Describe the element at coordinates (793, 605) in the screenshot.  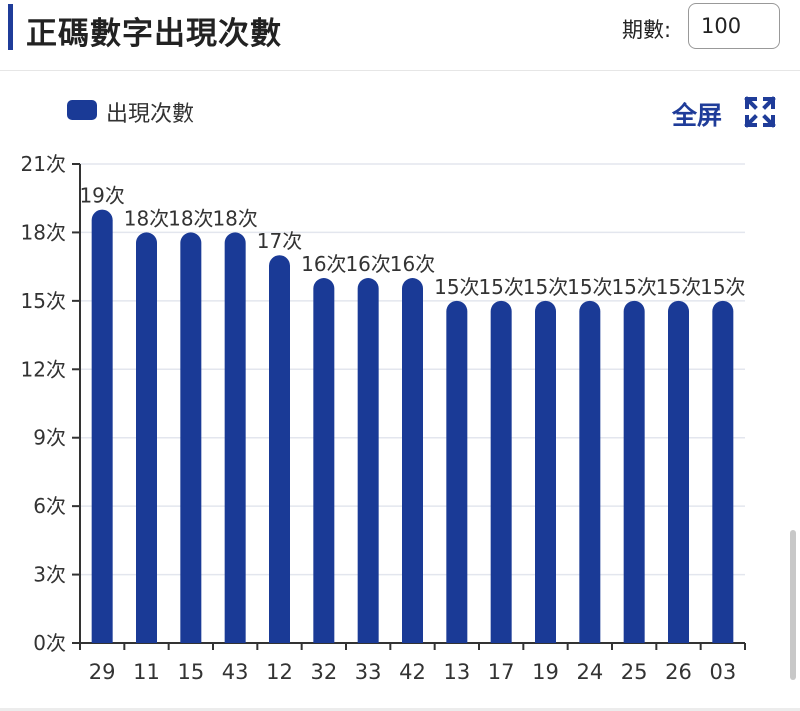
I see `scrollbar` at that location.